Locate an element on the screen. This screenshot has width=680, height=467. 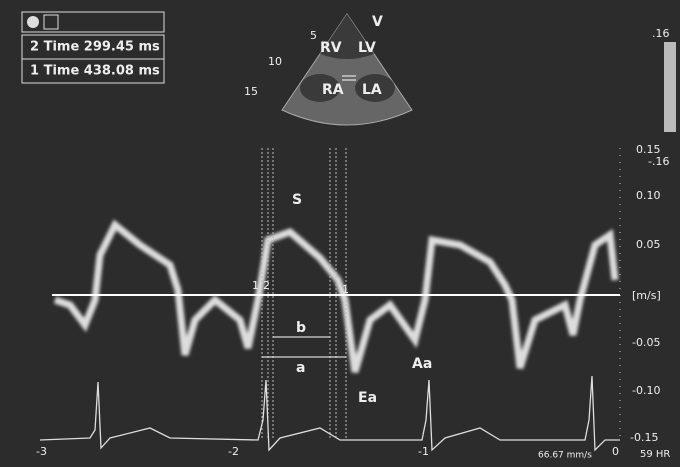
record-icon is located at coordinates (33, 22).